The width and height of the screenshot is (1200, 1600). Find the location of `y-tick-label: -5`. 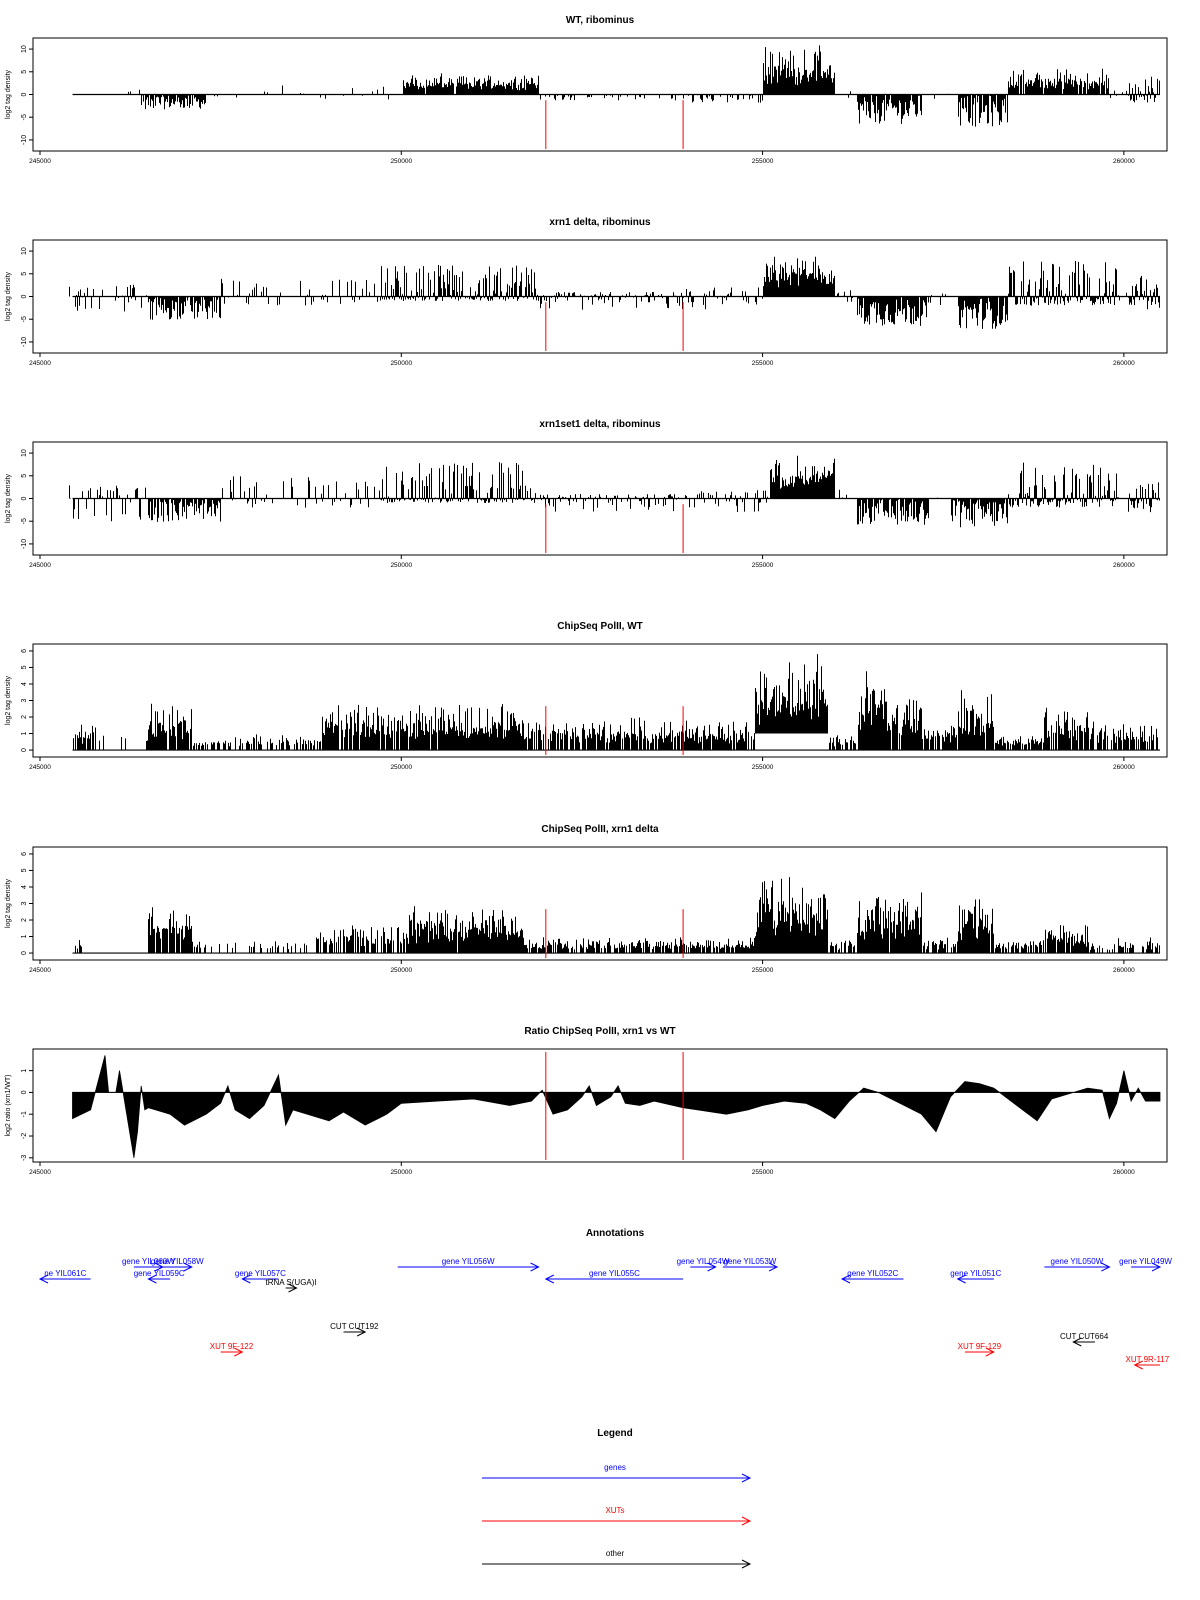

y-tick-label: -5 is located at coordinates (24, 521).